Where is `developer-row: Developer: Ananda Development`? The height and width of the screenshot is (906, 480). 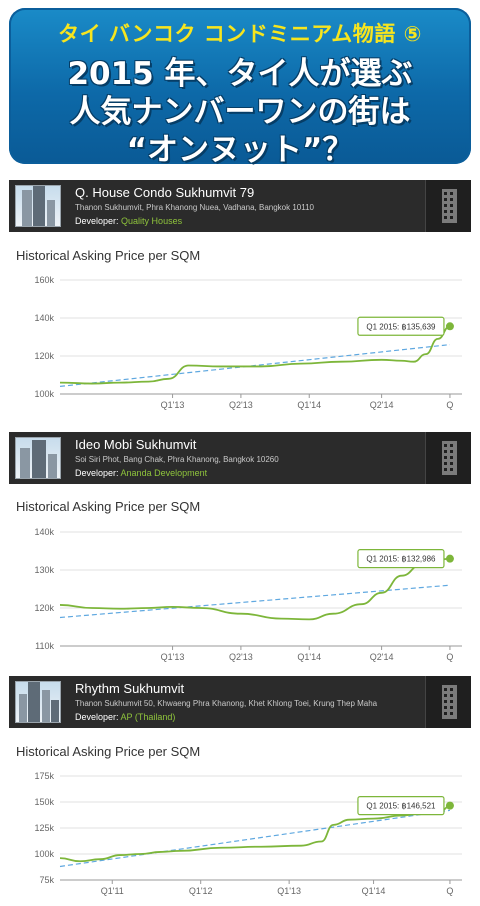
developer-row: Developer: Ananda Development is located at coordinates (141, 473).